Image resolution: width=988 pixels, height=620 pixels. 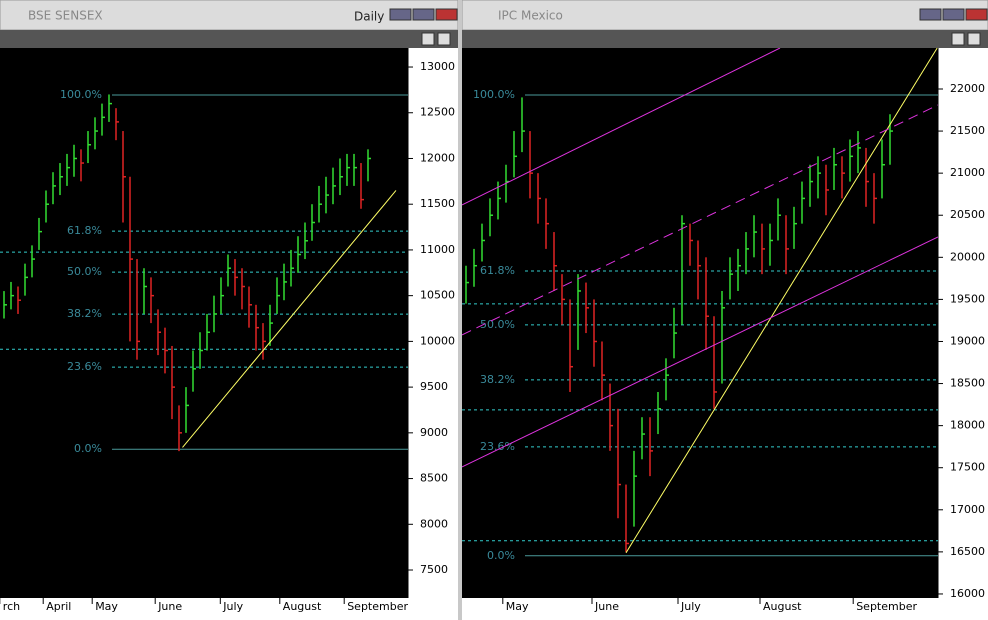 I want to click on y-tick-label: 19000, so click(x=967, y=340).